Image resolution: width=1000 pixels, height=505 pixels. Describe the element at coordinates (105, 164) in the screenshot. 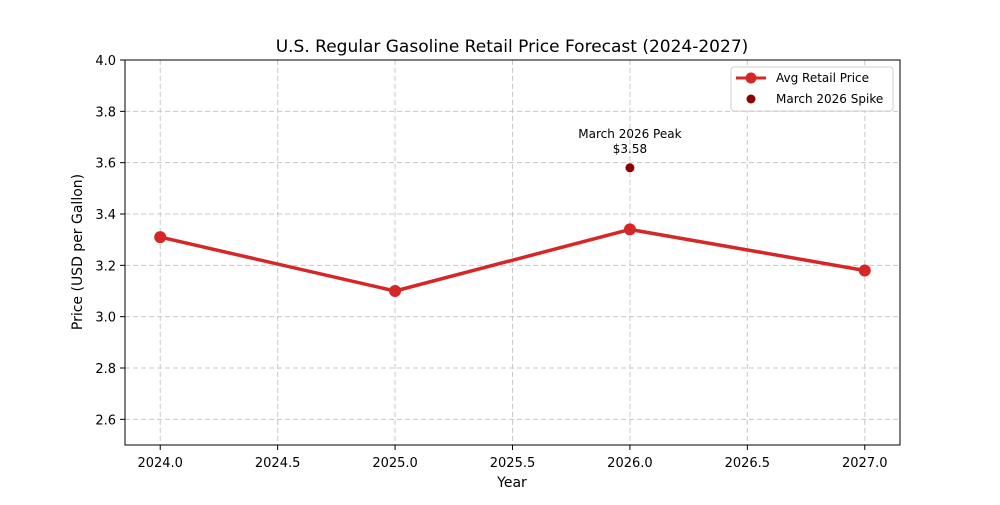

I see `y-tick-label: 3.6` at that location.